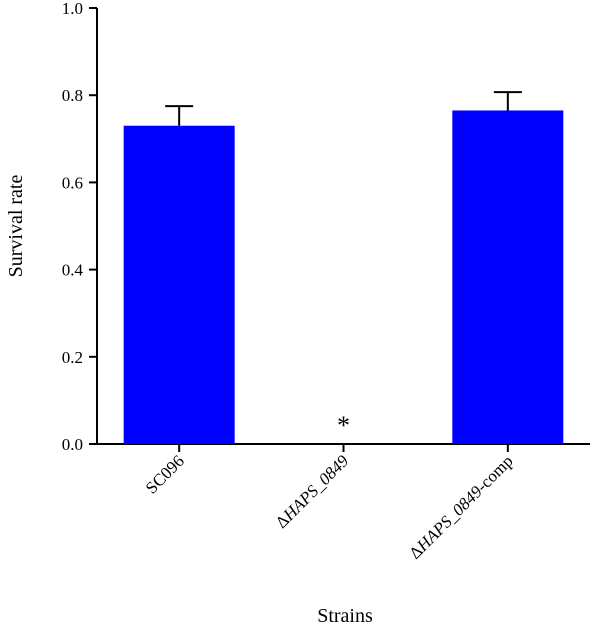 The width and height of the screenshot is (597, 632). What do you see at coordinates (345, 616) in the screenshot?
I see `x-axis-title: Strains` at bounding box center [345, 616].